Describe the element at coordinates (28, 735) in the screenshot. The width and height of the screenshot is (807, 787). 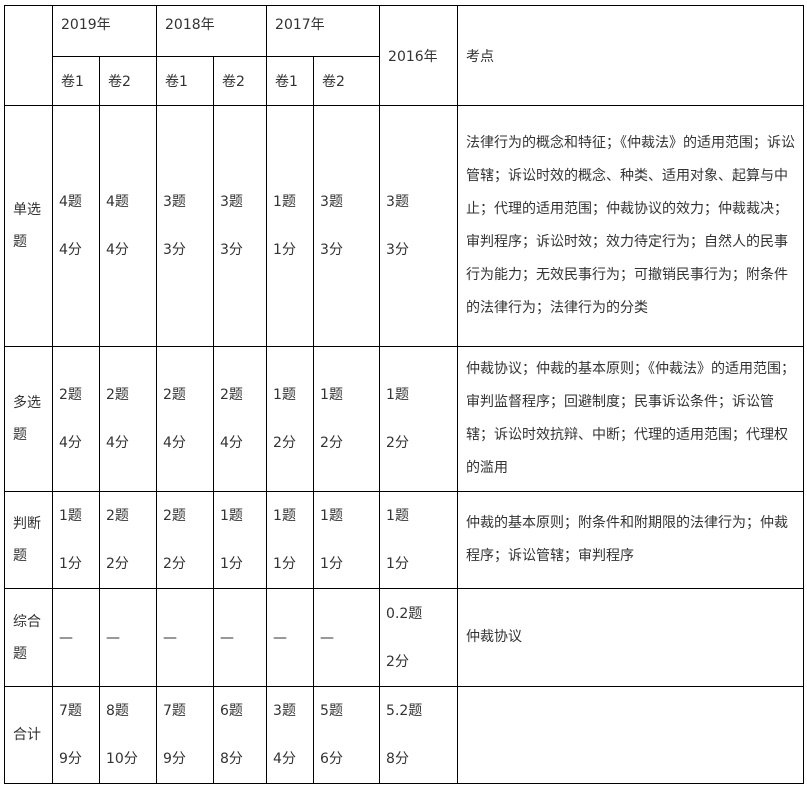
I see `row-label: 合计` at that location.